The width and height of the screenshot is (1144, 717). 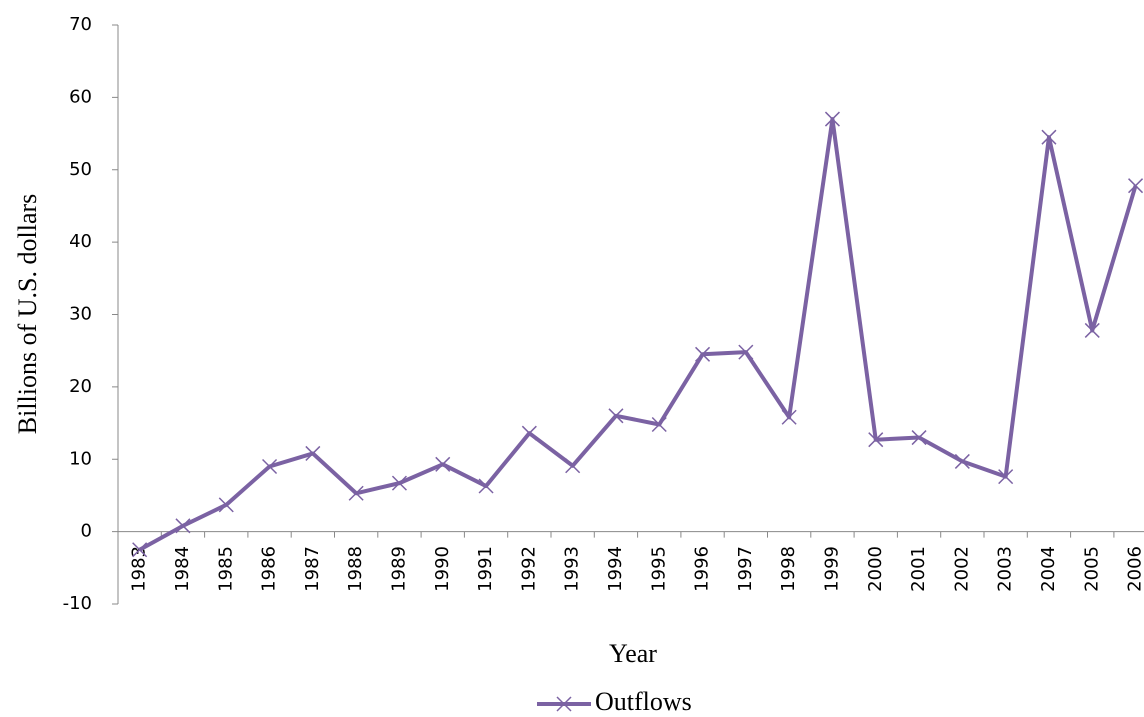 I want to click on y-tick-label: 50, so click(x=80, y=169).